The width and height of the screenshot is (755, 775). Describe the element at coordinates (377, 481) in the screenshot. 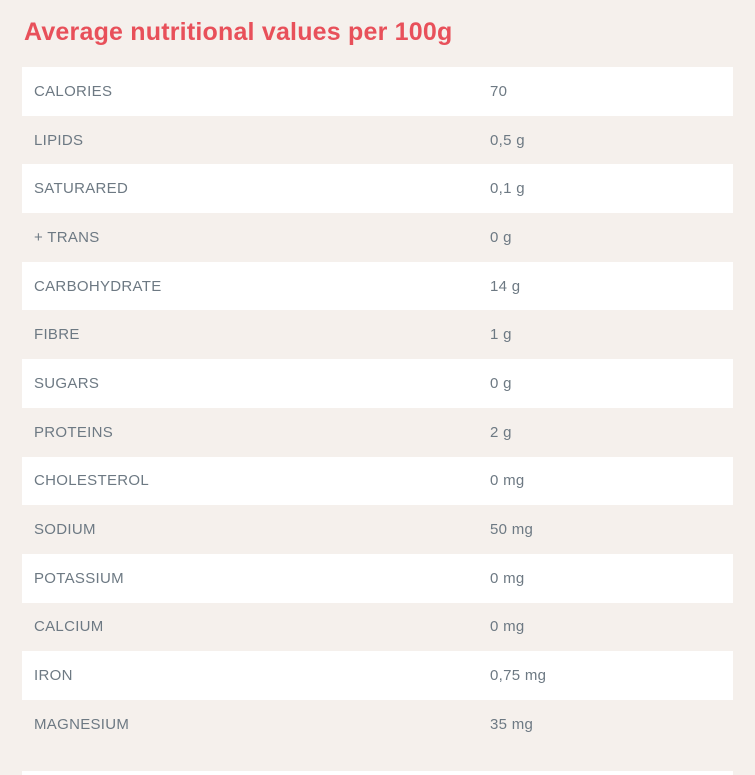

I see `table-row: CHOLESTEROL 0 mg` at that location.